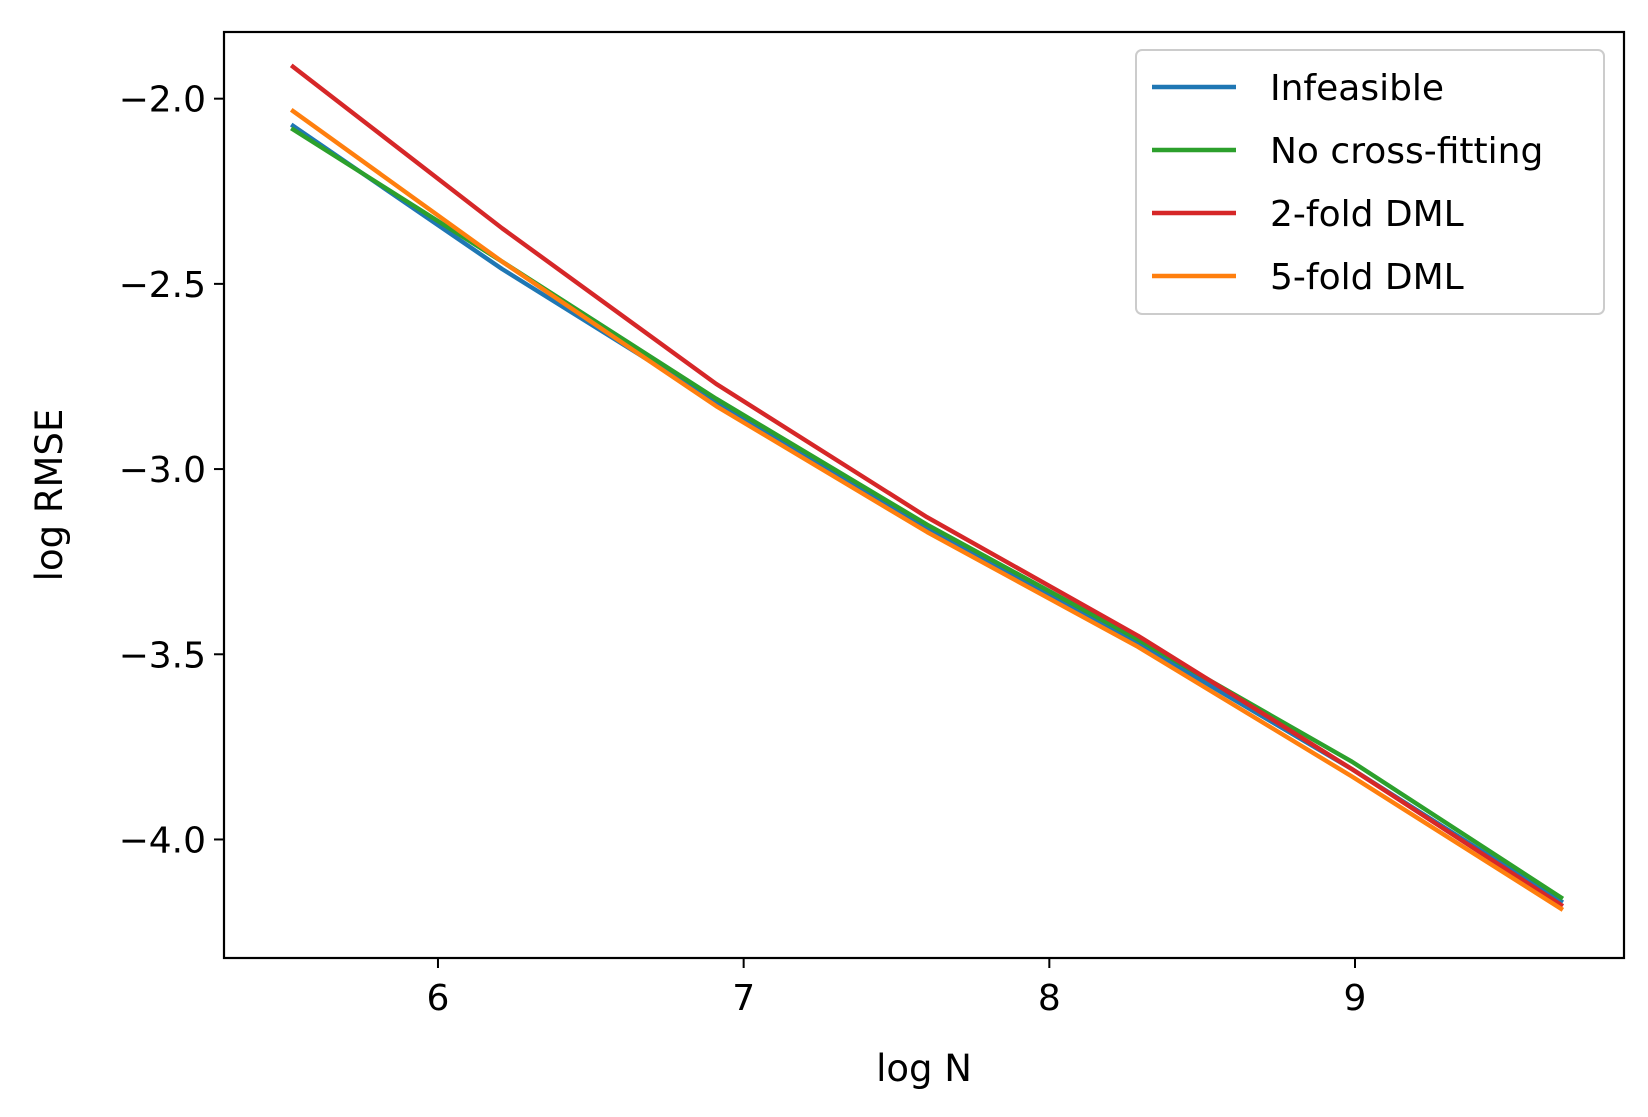 The image size is (1648, 1117). I want to click on x-tick-label: 9, so click(1355, 998).